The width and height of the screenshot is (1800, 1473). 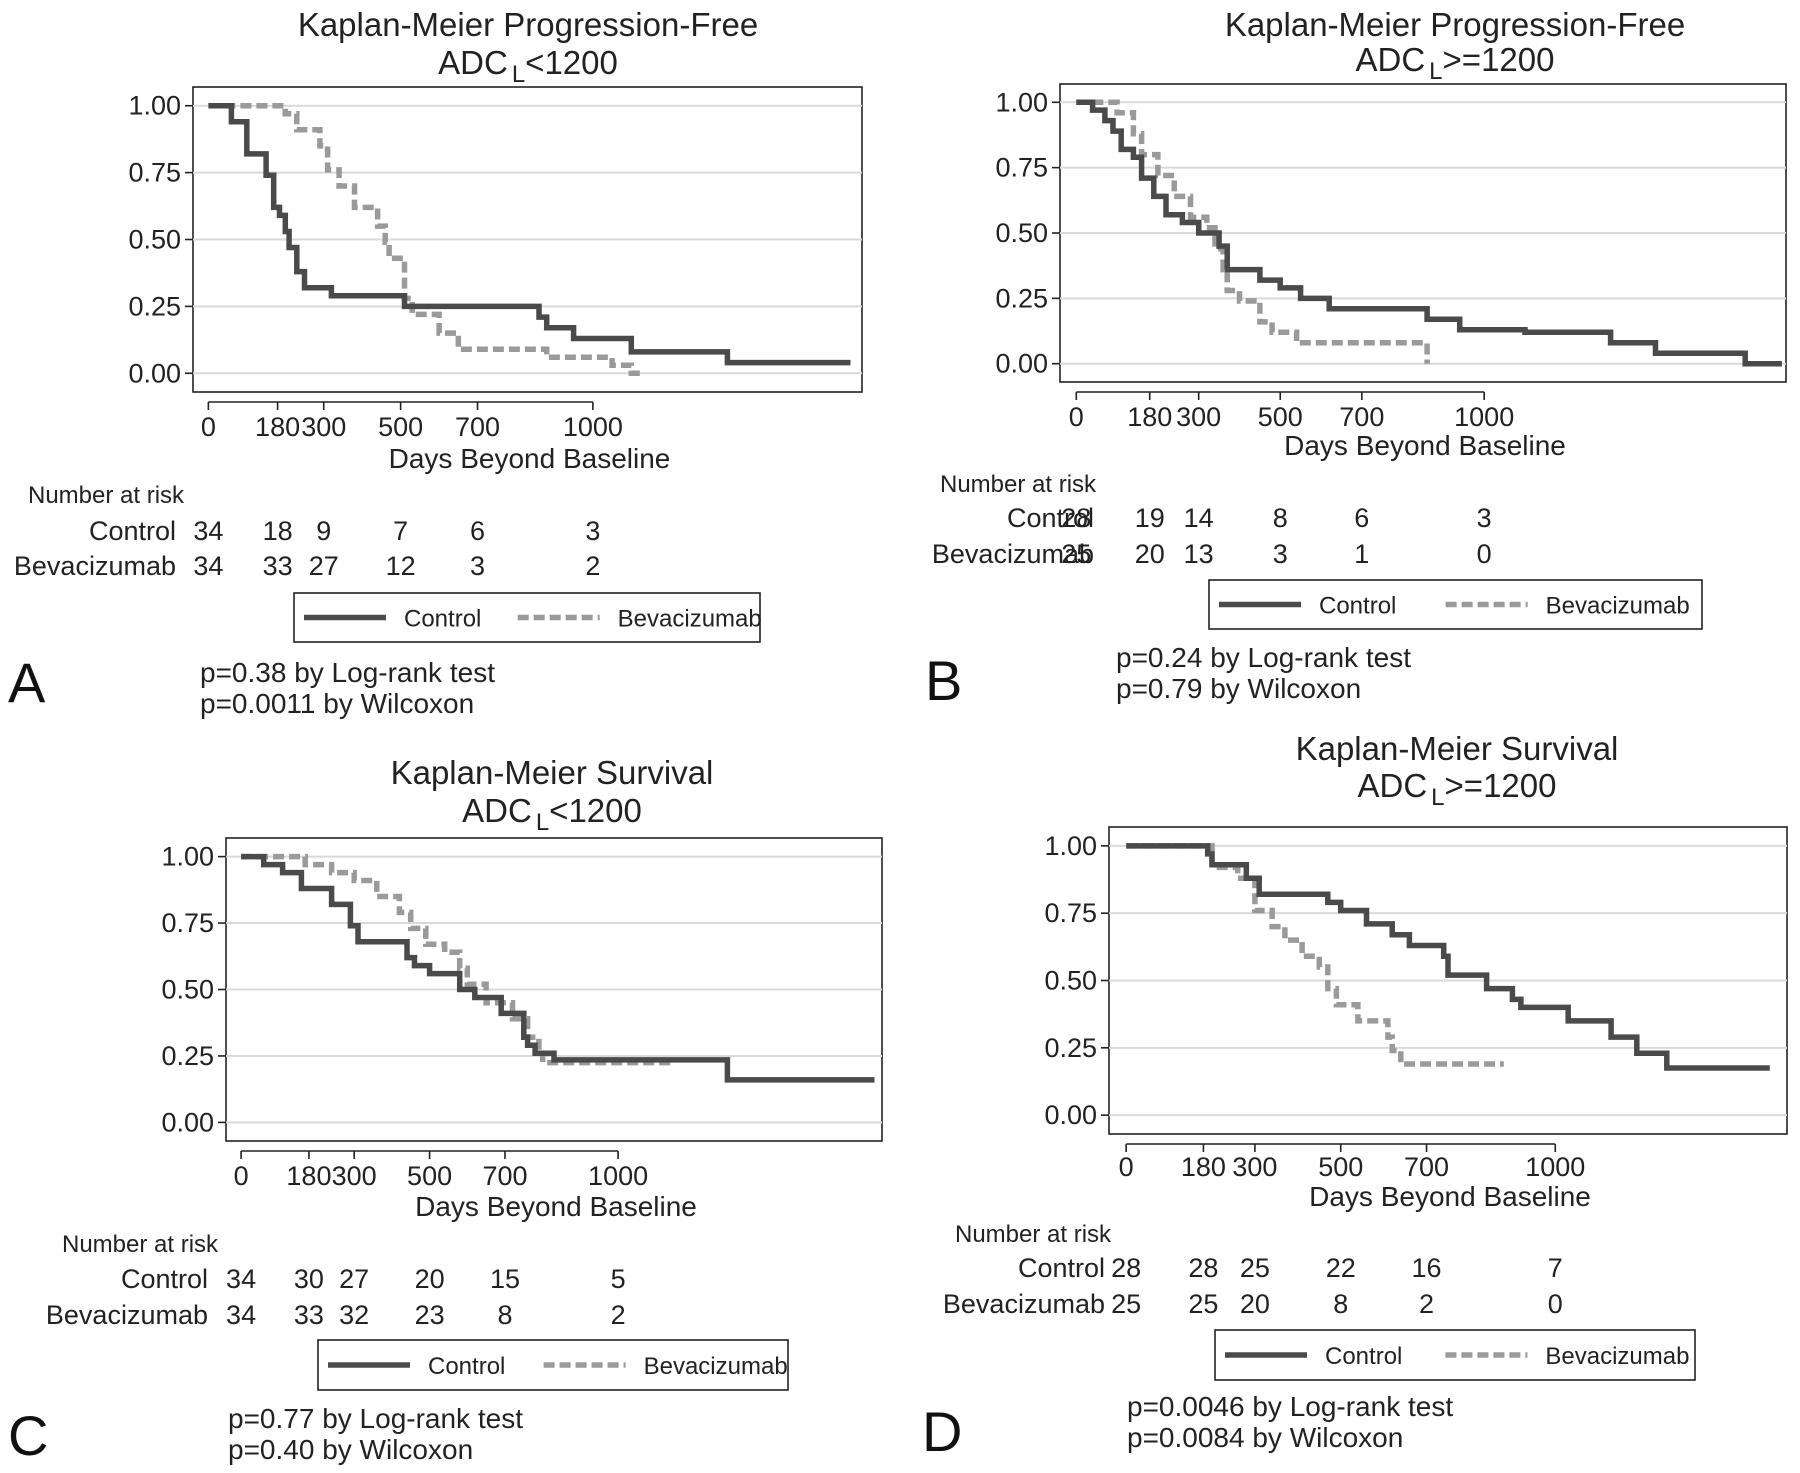 What do you see at coordinates (1021, 364) in the screenshot?
I see `y-tick-label: 0.00` at bounding box center [1021, 364].